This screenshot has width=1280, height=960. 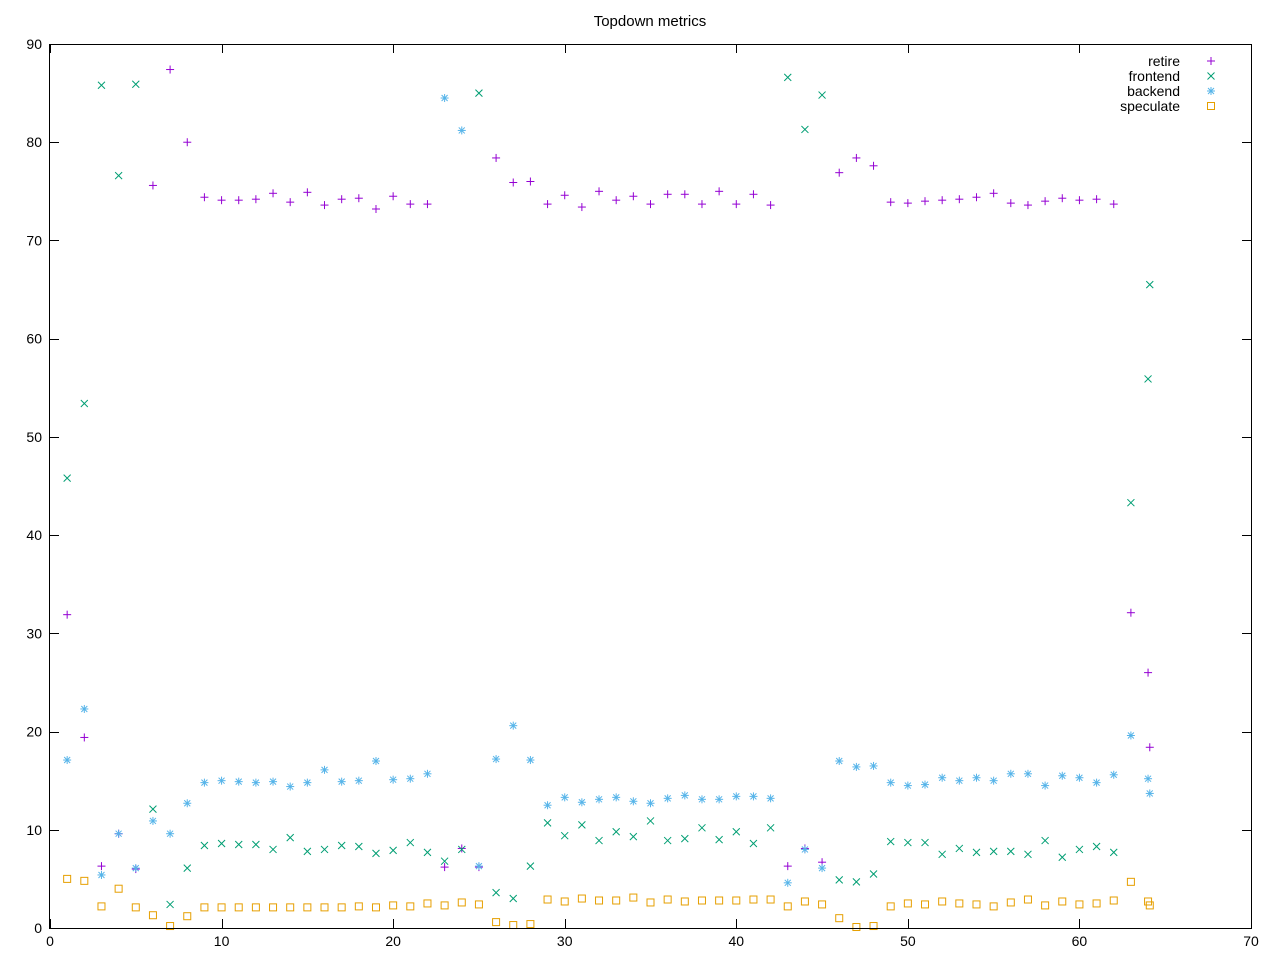 What do you see at coordinates (1211, 61) in the screenshot?
I see `legend-marker-retire` at bounding box center [1211, 61].